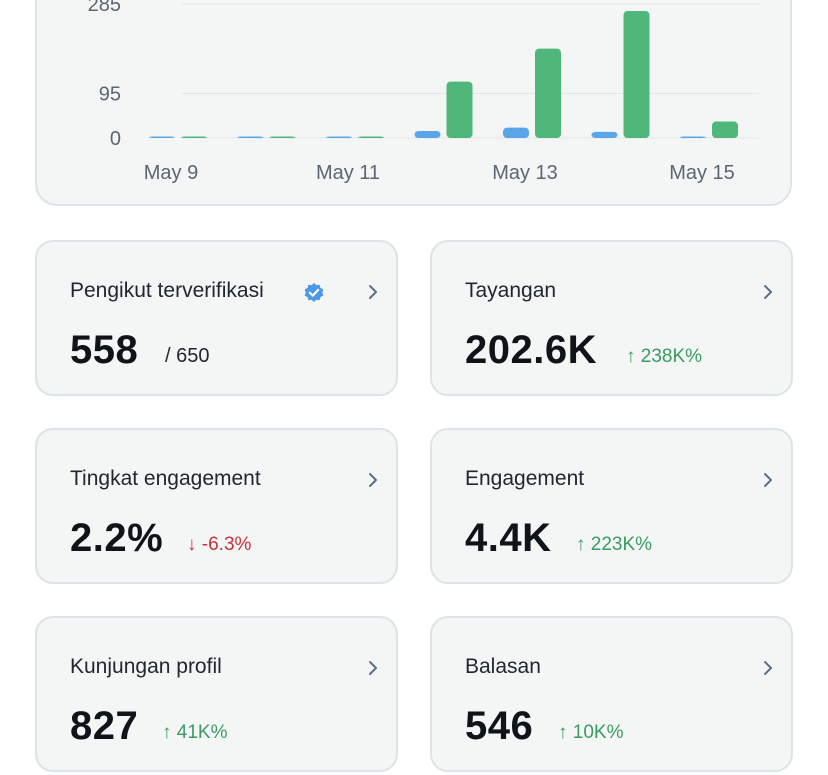 This screenshot has height=775, width=828. I want to click on card-total: / 650, so click(187, 356).